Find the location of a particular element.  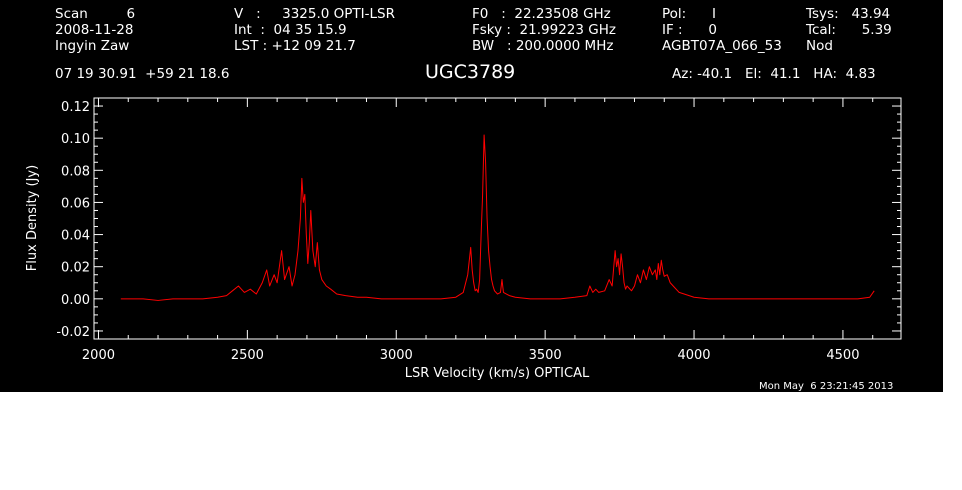

x-tick-label: 3000 is located at coordinates (396, 355).